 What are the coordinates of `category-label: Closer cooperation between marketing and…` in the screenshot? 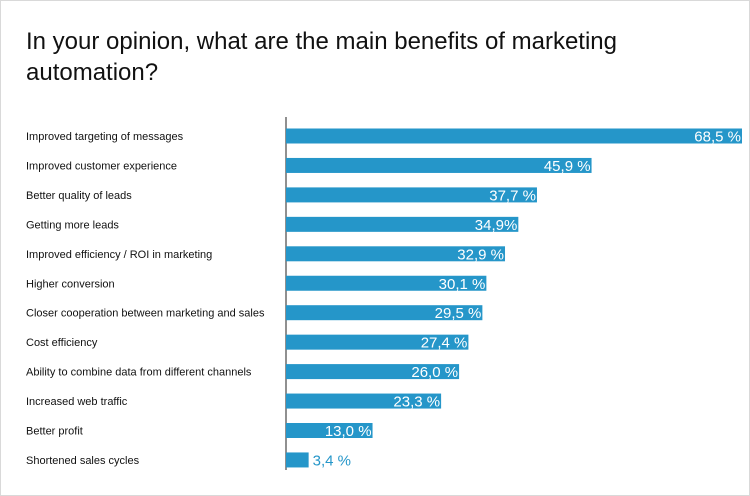 It's located at (145, 314).